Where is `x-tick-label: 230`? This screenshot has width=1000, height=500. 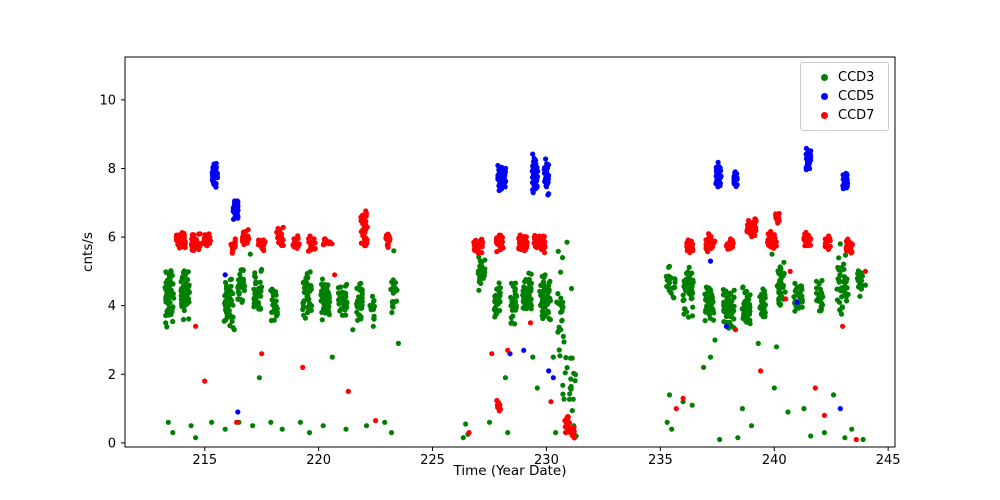 x-tick-label: 230 is located at coordinates (546, 460).